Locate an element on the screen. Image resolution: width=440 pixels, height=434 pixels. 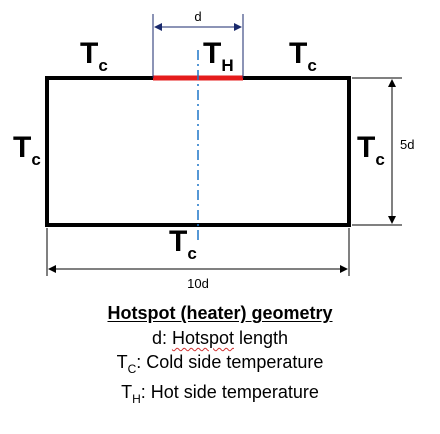
caption-line2-rest: : Cold side temperature is located at coordinates (230, 362).